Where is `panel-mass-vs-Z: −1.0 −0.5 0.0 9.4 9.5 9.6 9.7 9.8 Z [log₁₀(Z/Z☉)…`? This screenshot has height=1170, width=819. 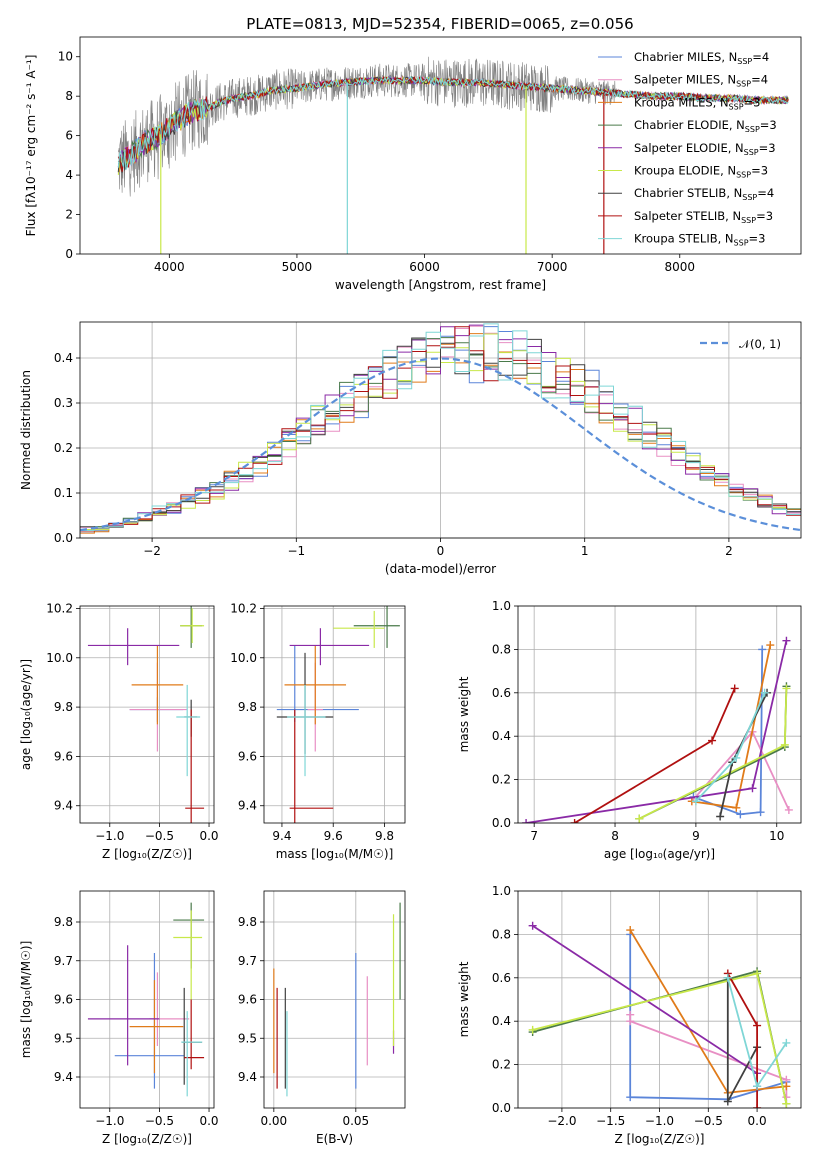 panel-mass-vs-Z: −1.0 −0.5 0.0 9.4 9.5 9.6 9.7 9.8 Z [log₁₀(Z/Z☉)… is located at coordinates (119, 1018).